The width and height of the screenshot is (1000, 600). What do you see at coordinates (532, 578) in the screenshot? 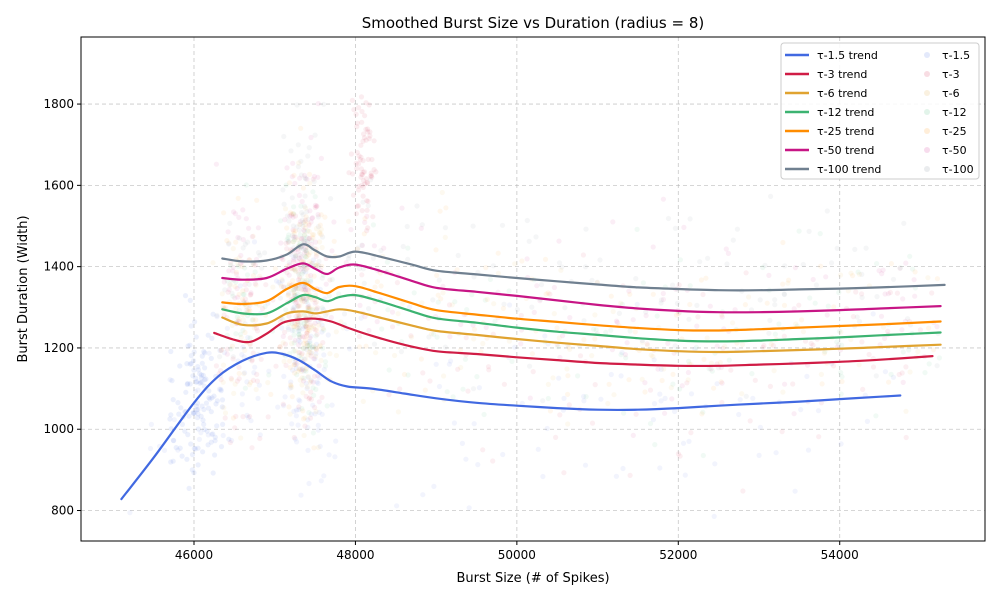
I see `x-axis-label: Burst Size (# of Spikes)` at bounding box center [532, 578].